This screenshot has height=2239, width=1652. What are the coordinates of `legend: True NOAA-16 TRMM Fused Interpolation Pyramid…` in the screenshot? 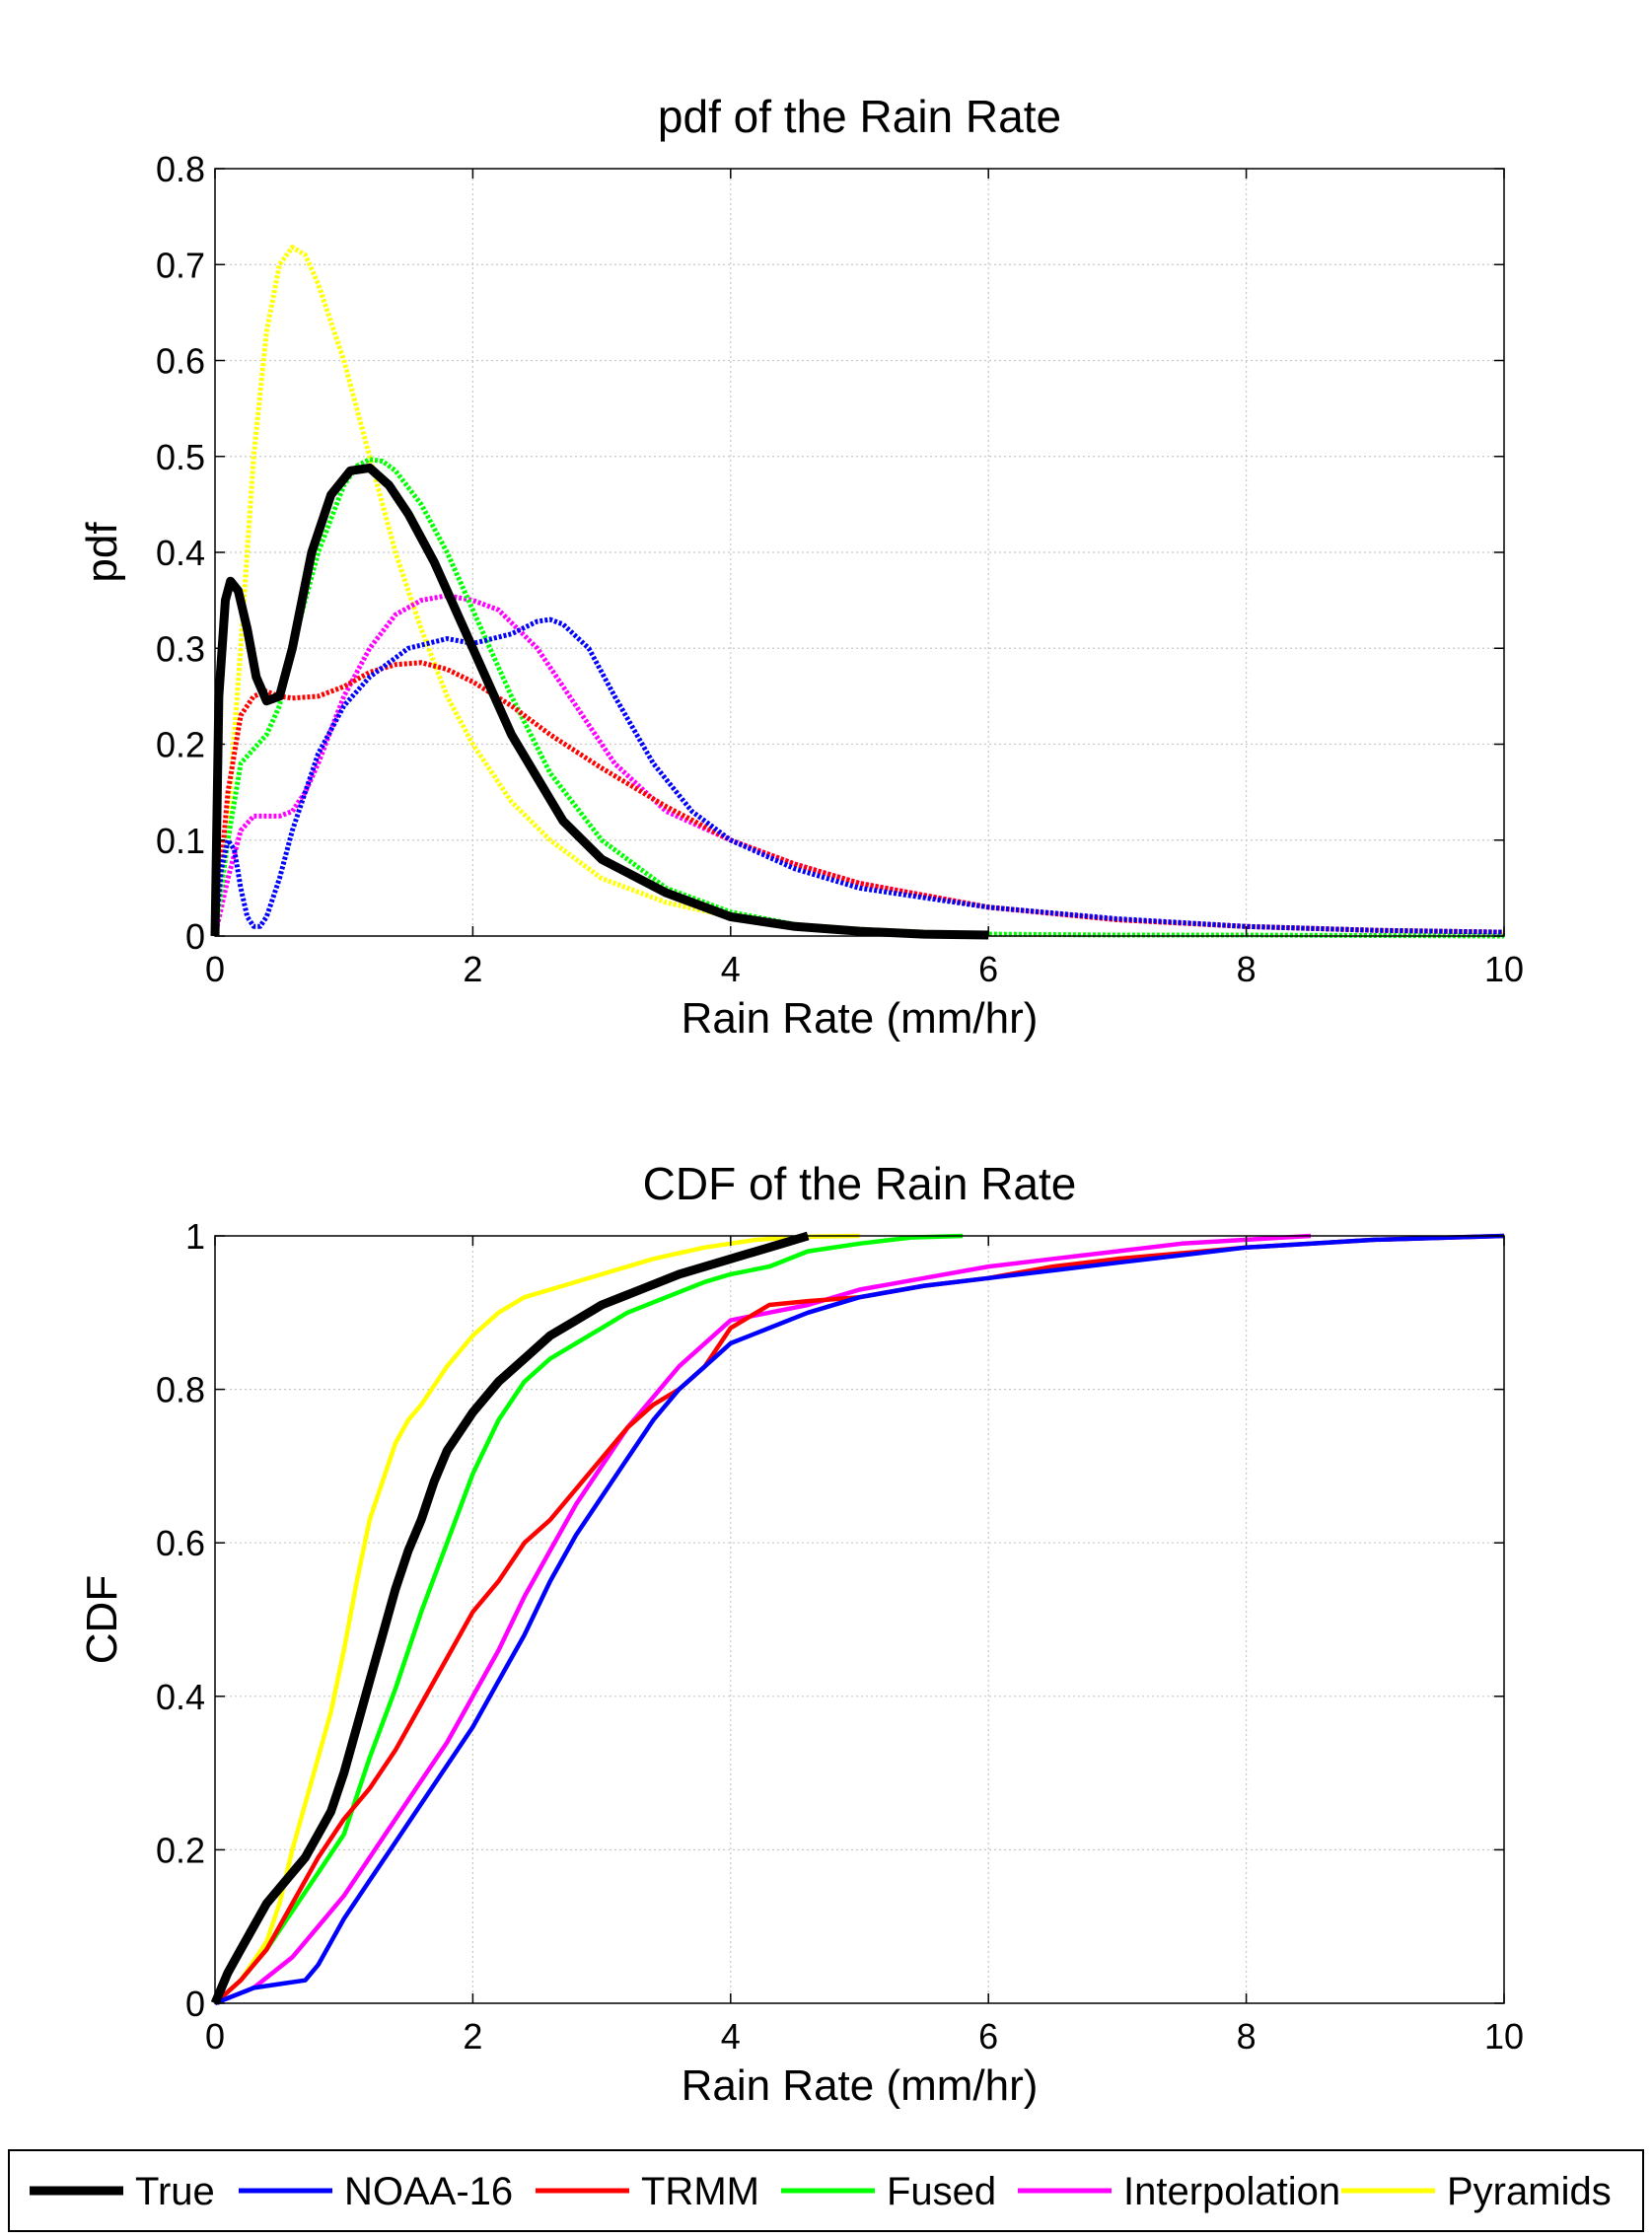 It's located at (826, 2191).